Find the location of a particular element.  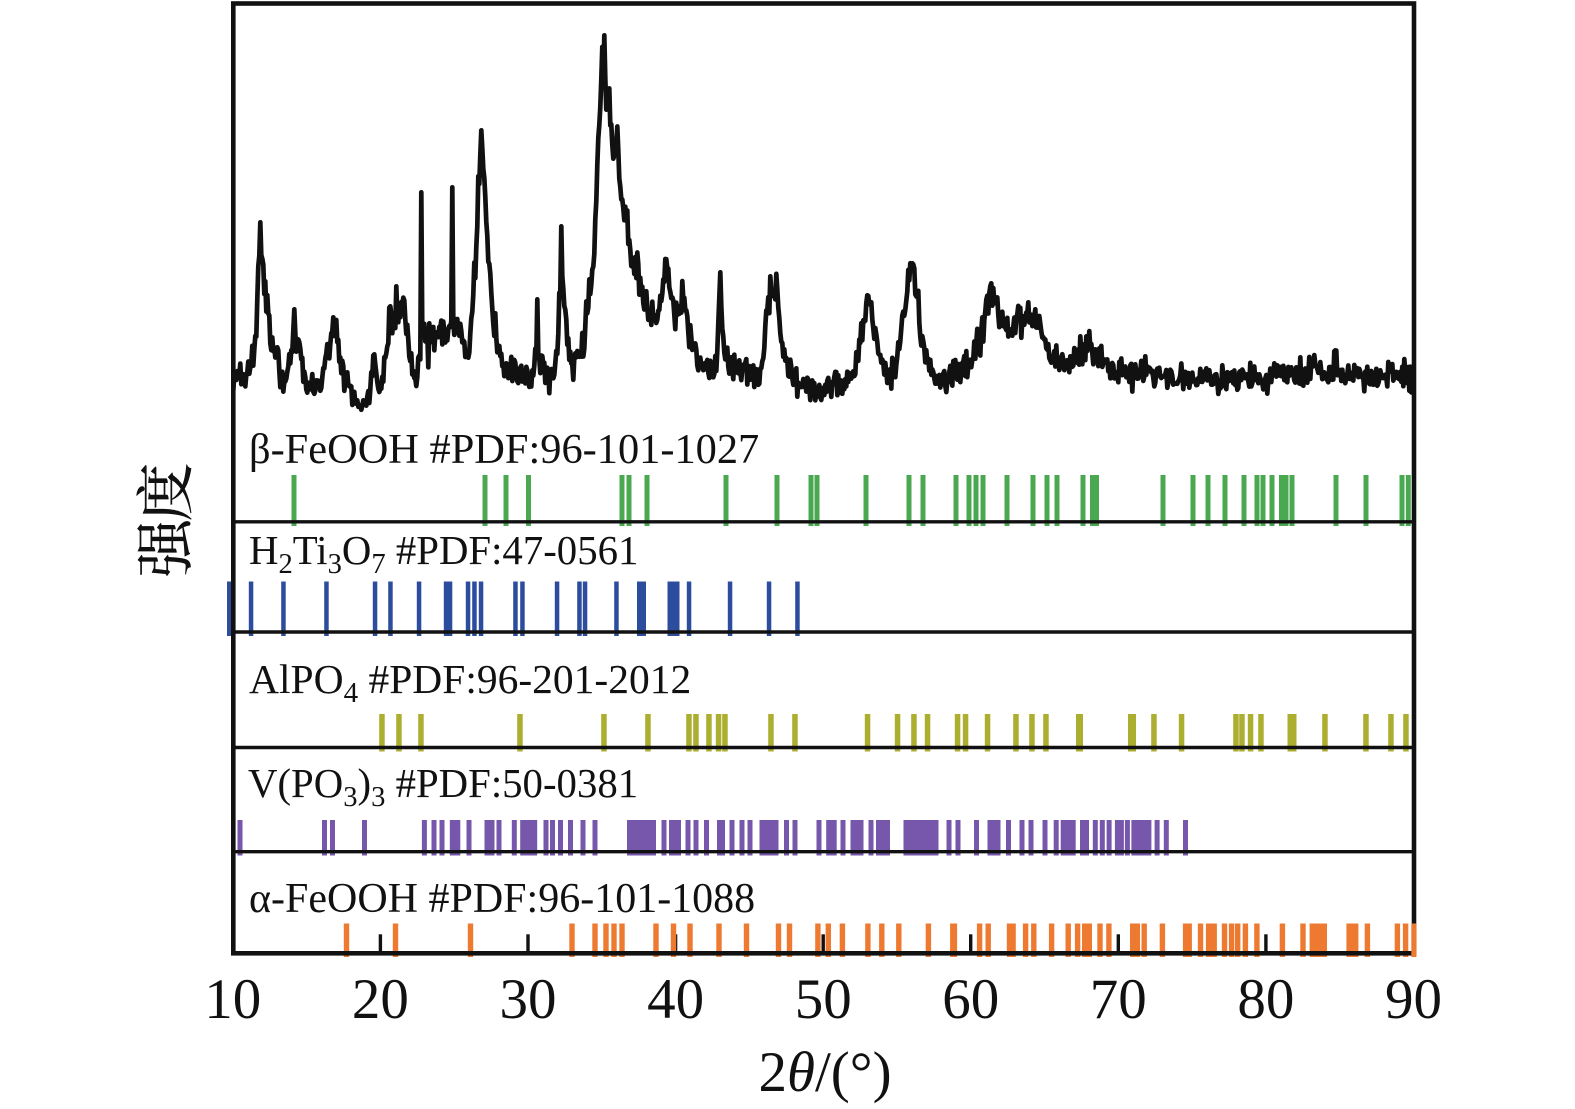

svg-text: V(PO3​)3​ #PDF:50-0381 is located at coordinates (443, 787).